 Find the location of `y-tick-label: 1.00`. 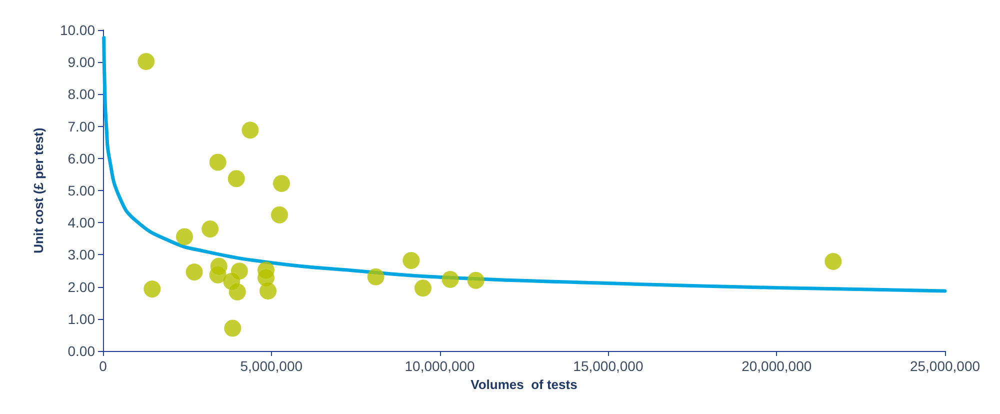

y-tick-label: 1.00 is located at coordinates (82, 318).